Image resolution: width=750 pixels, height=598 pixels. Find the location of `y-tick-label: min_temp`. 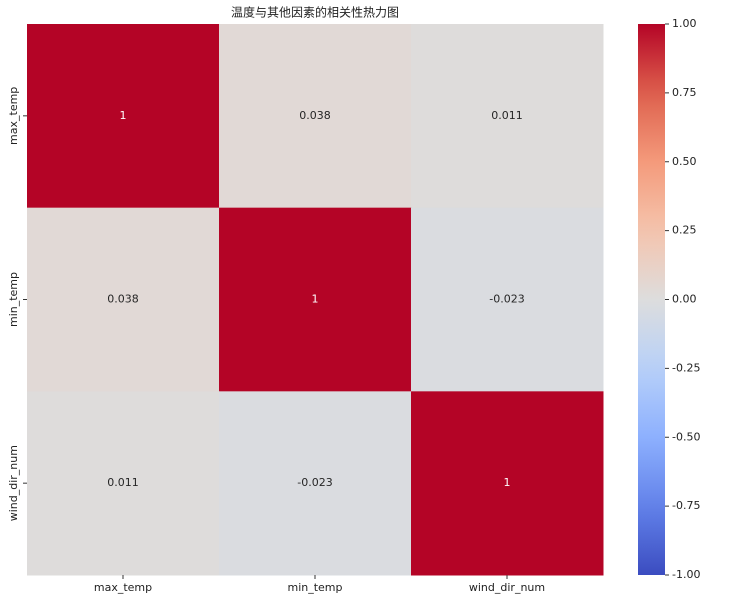

y-tick-label: min_temp is located at coordinates (13, 299).